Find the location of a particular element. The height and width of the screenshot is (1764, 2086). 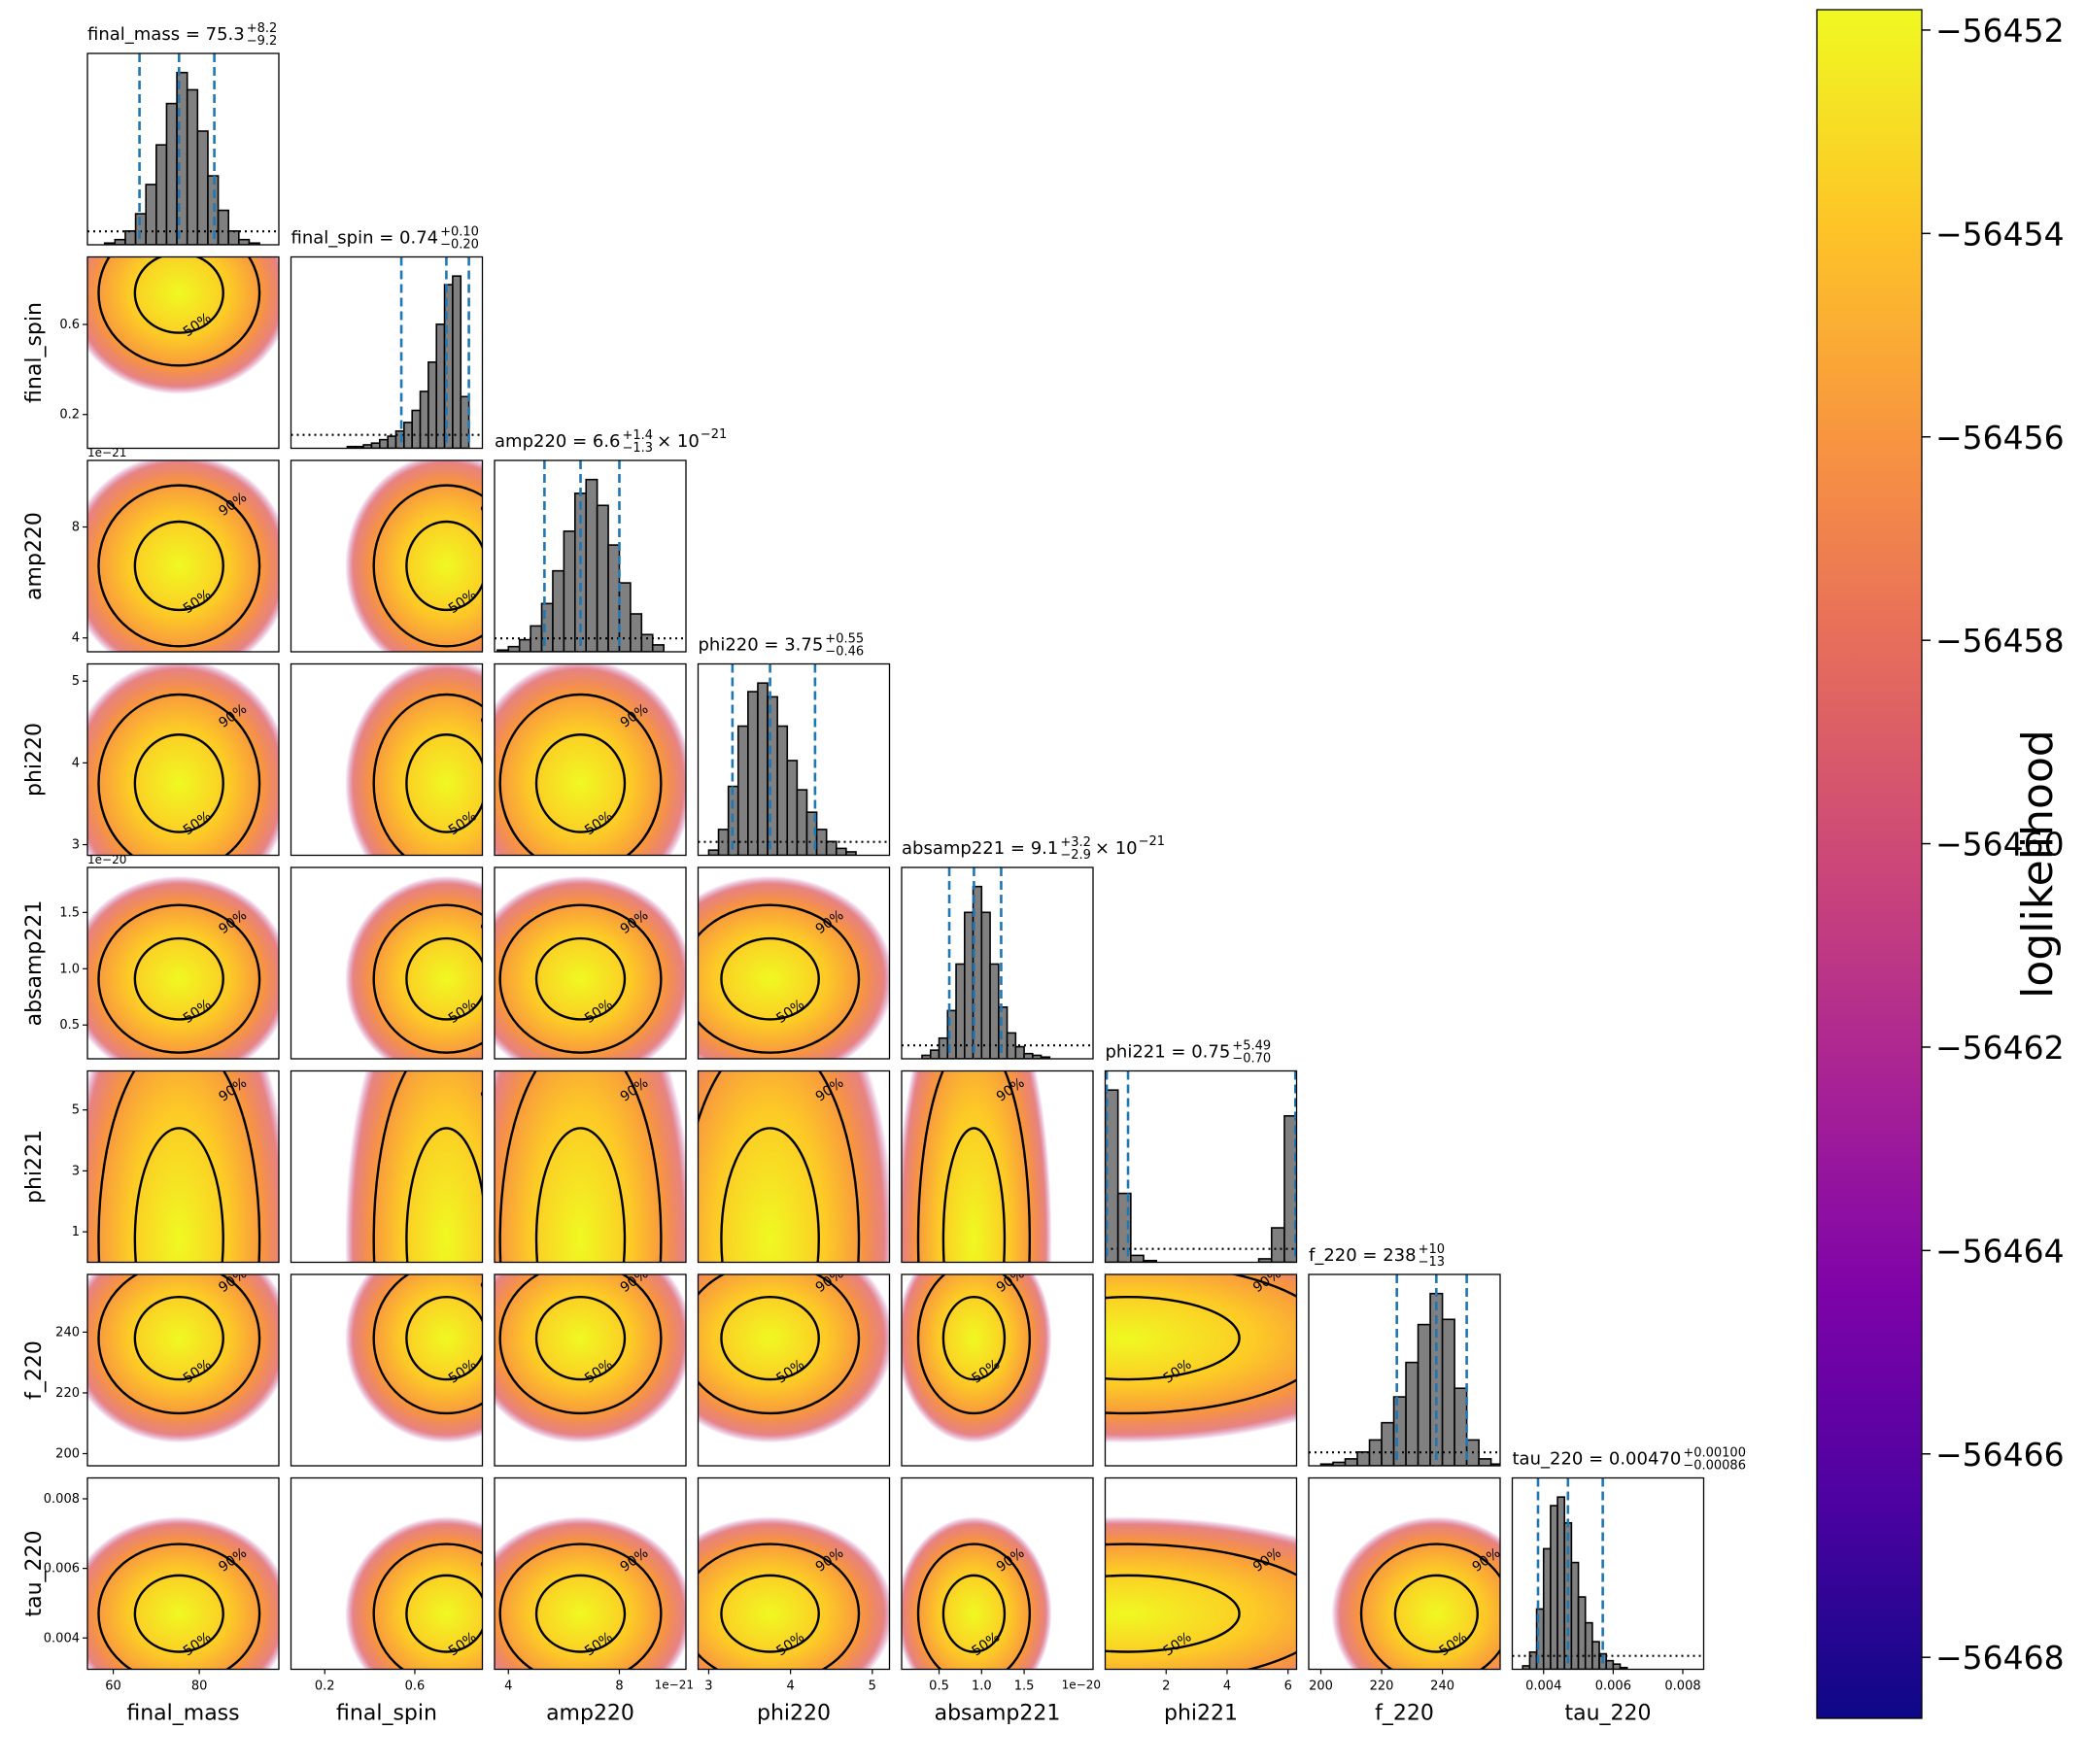

x-tick-label: 0.006 is located at coordinates (1613, 1686).